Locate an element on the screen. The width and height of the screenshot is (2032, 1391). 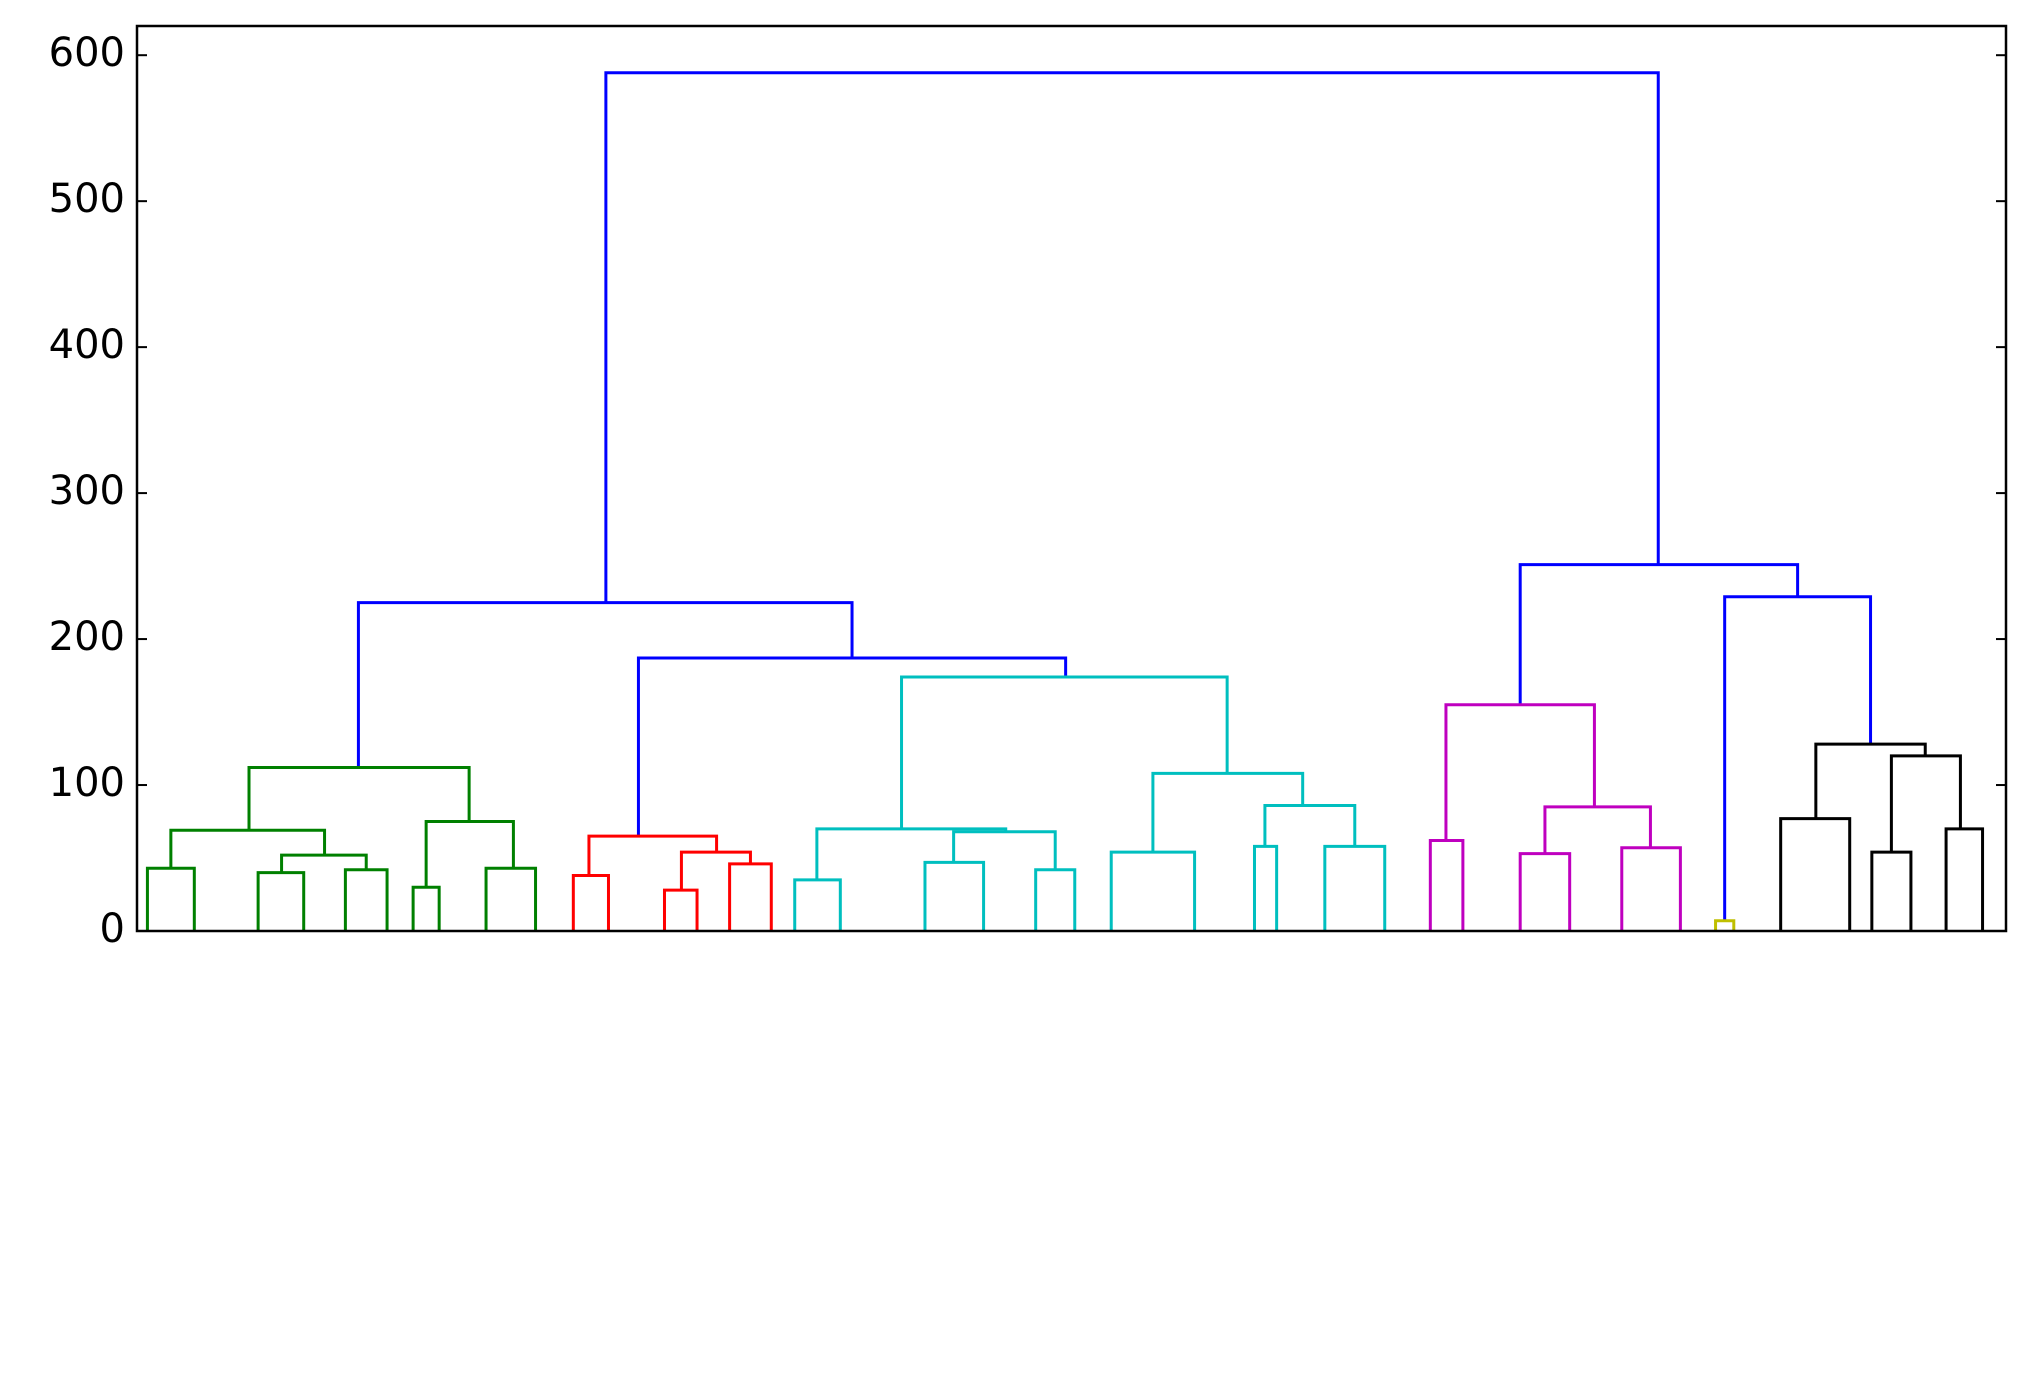
y-tick-label: 500 is located at coordinates (87, 199).